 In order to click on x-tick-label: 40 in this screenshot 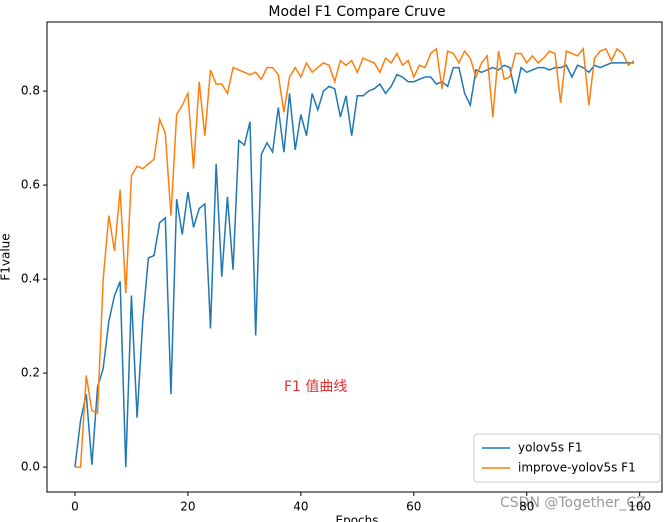, I will do `click(300, 507)`.